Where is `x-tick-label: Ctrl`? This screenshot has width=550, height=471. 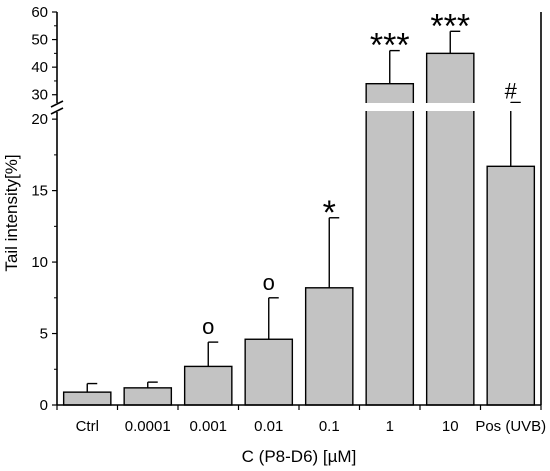
x-tick-label: Ctrl is located at coordinates (87, 426).